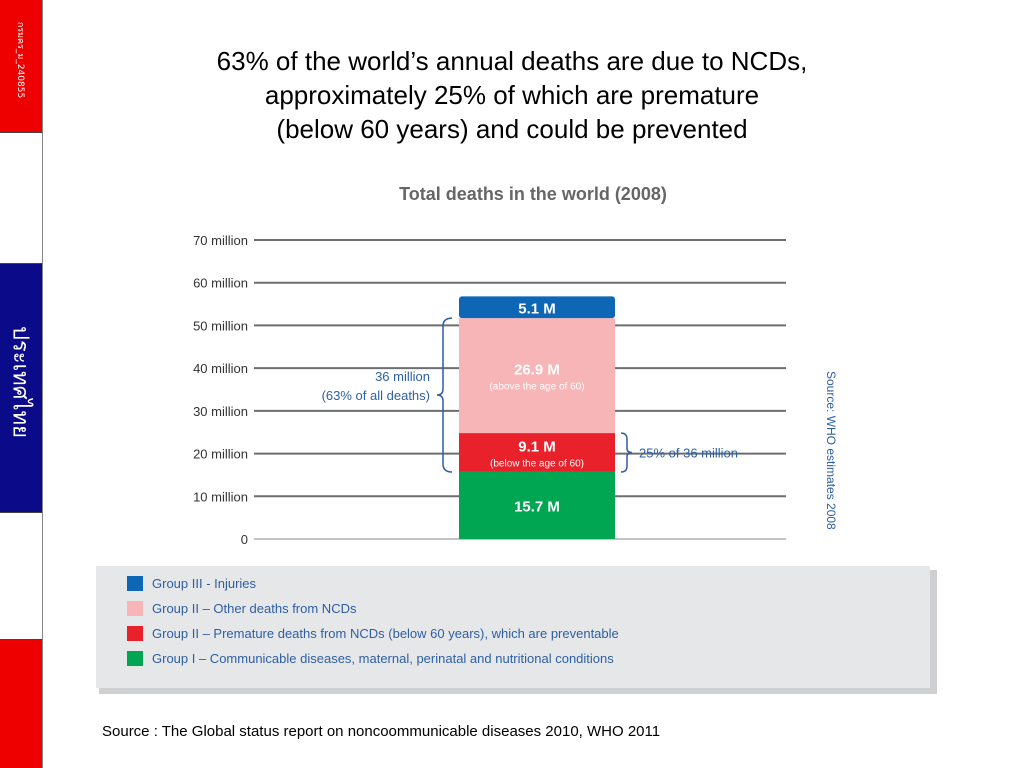 The image size is (1024, 768). What do you see at coordinates (21, 388) in the screenshot?
I see `flag-blue-band` at bounding box center [21, 388].